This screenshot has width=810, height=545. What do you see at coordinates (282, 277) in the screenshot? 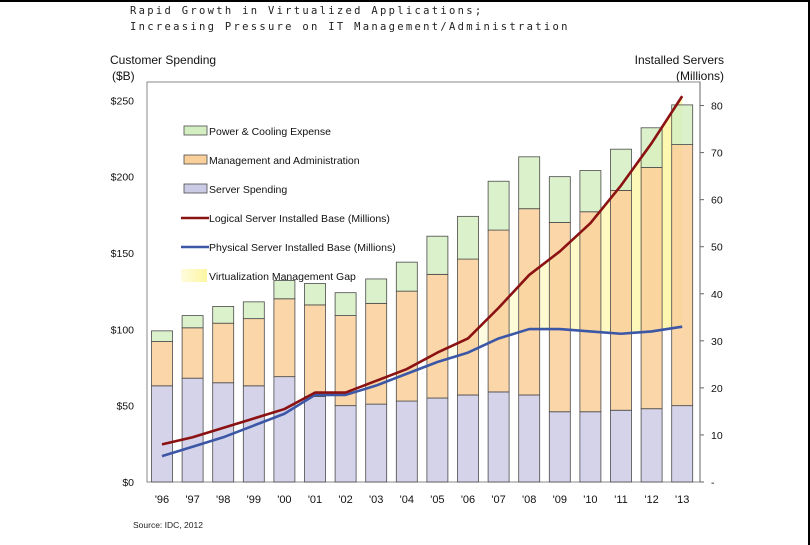
I see `legend-label: Virtualization Management Gap` at bounding box center [282, 277].